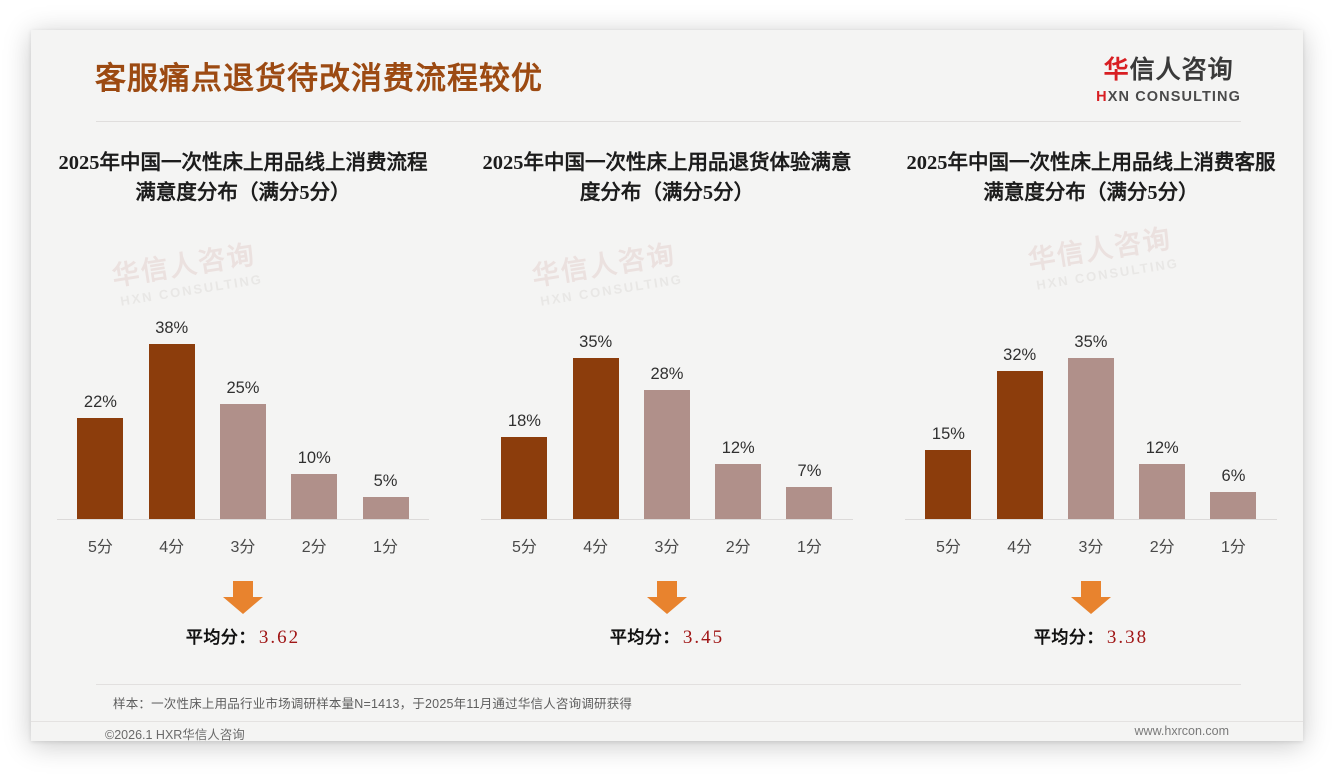  I want to click on logo-hua-character: 华, so click(1116, 70).